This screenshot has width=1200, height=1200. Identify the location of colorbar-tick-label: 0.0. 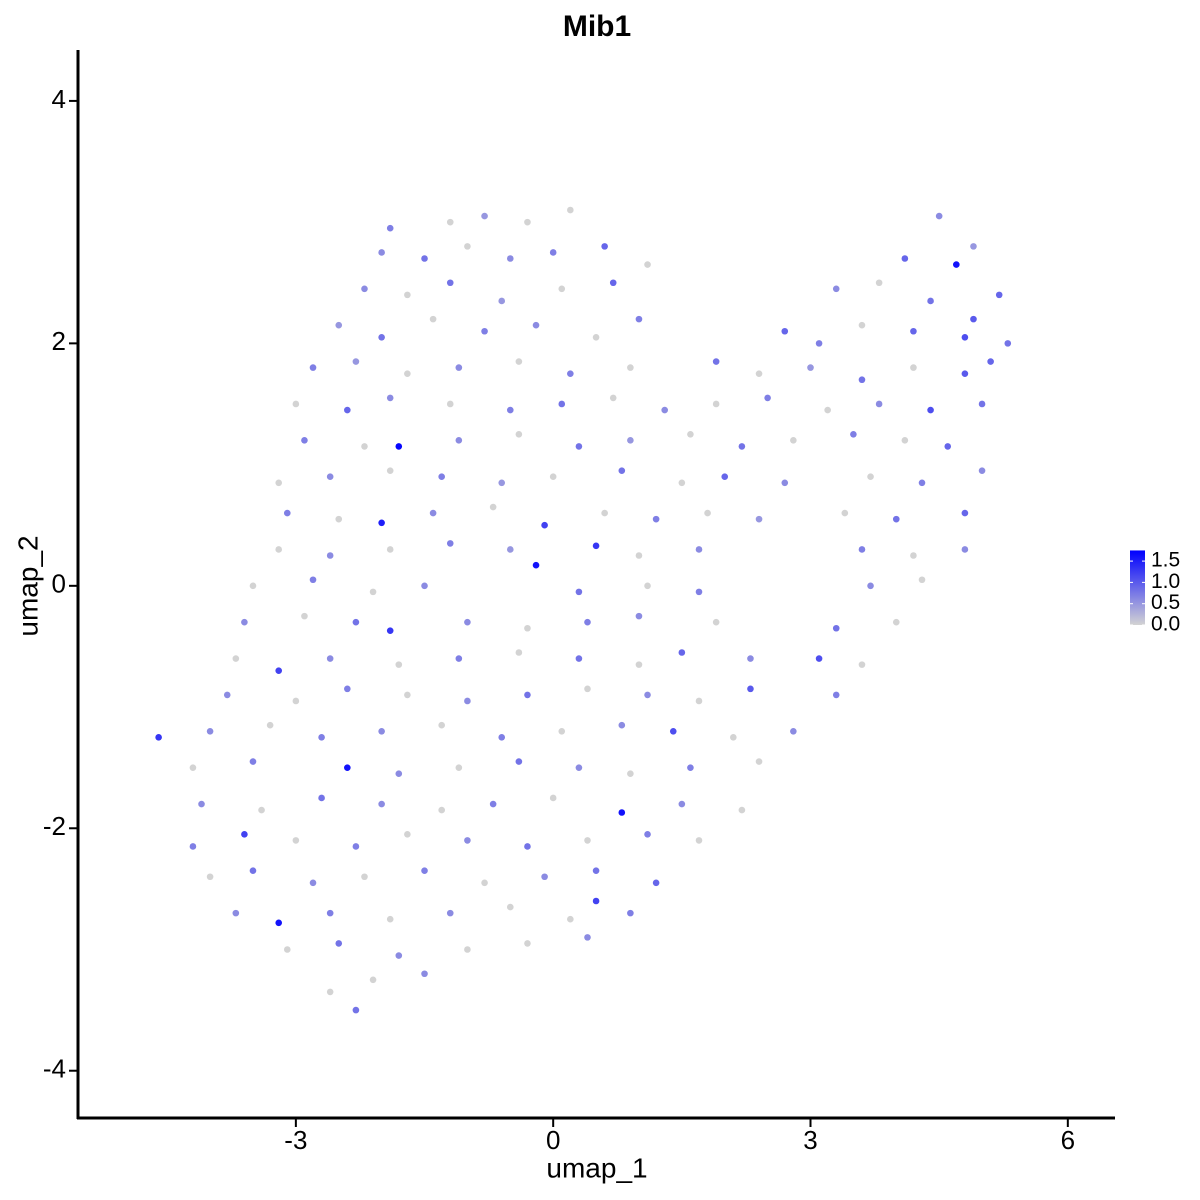
(1165, 624).